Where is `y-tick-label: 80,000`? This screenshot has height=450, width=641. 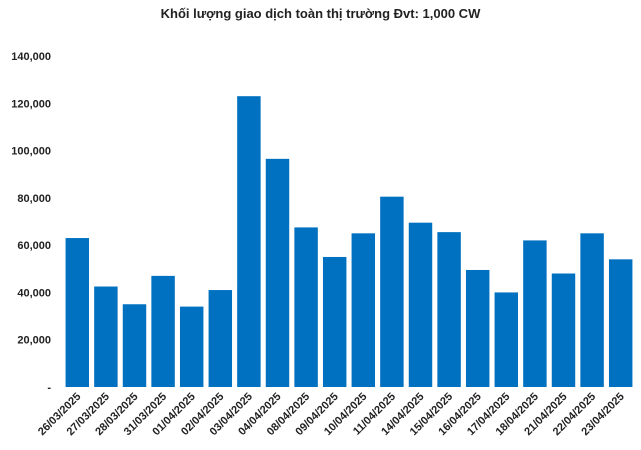
y-tick-label: 80,000 is located at coordinates (34, 199).